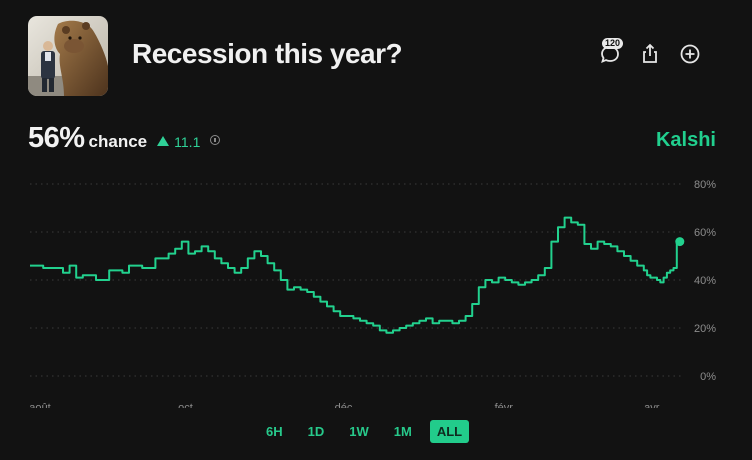 This screenshot has width=752, height=460. I want to click on comments-button: 120, so click(611, 52).